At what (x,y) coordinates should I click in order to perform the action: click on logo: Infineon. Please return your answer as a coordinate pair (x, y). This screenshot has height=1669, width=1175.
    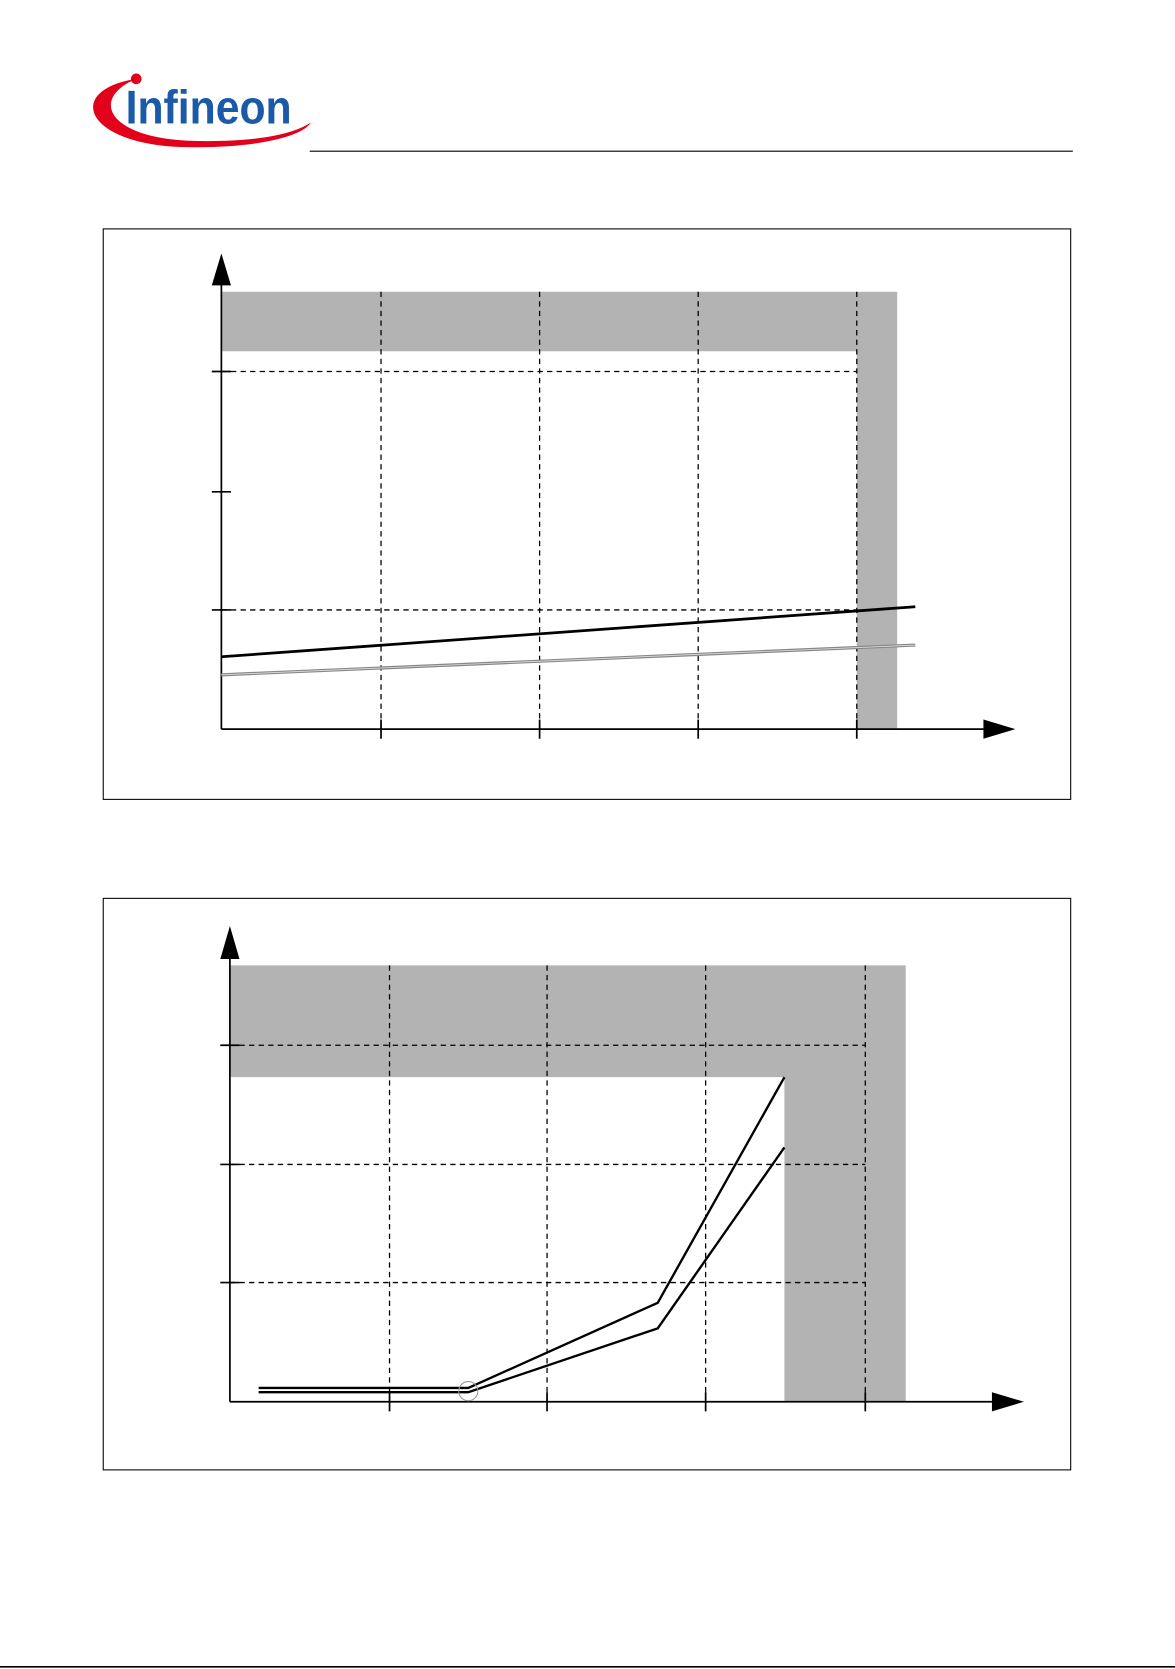
    Looking at the image, I should click on (202, 110).